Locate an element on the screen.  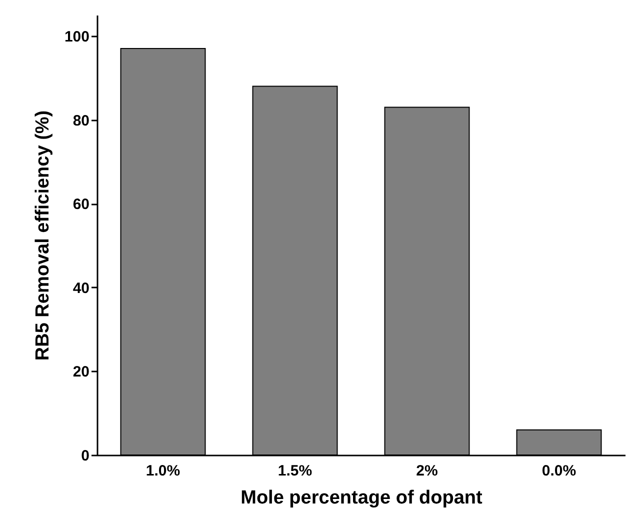
y-tick-label: 100 is located at coordinates (77, 37).